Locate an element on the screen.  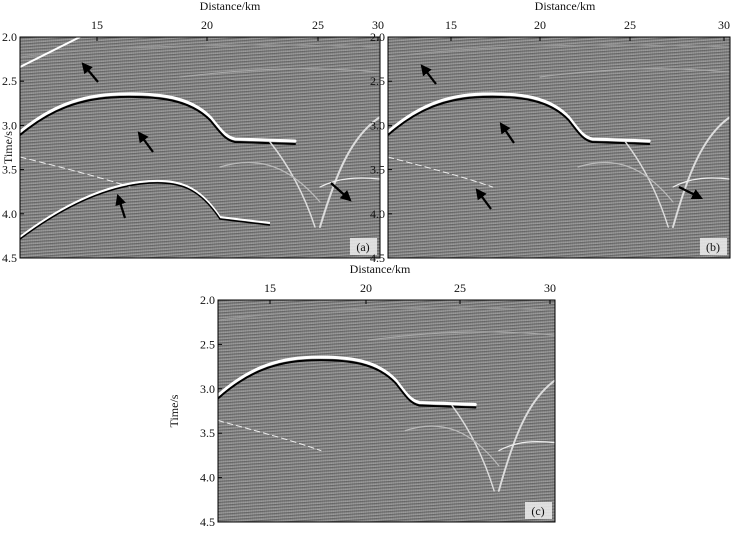
panel-label: (a) is located at coordinates (362, 247).